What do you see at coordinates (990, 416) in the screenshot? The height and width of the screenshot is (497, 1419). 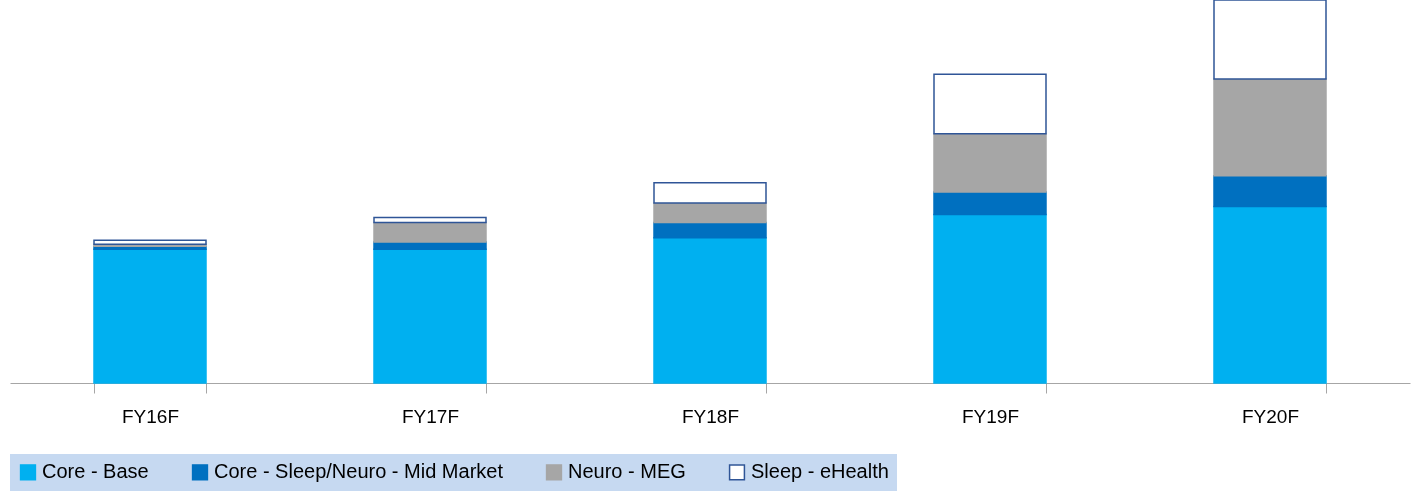 I see `x-tick-label: FY19F` at bounding box center [990, 416].